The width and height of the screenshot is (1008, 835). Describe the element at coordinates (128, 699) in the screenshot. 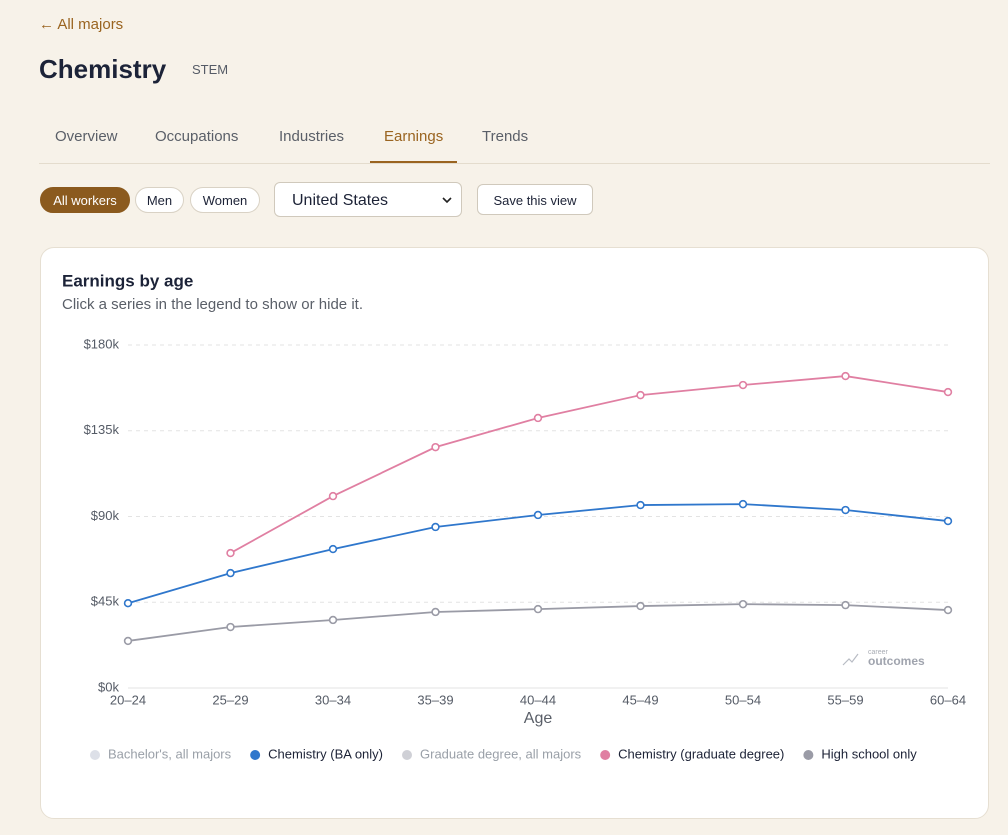

I see `x-tick-label: 20–24` at that location.